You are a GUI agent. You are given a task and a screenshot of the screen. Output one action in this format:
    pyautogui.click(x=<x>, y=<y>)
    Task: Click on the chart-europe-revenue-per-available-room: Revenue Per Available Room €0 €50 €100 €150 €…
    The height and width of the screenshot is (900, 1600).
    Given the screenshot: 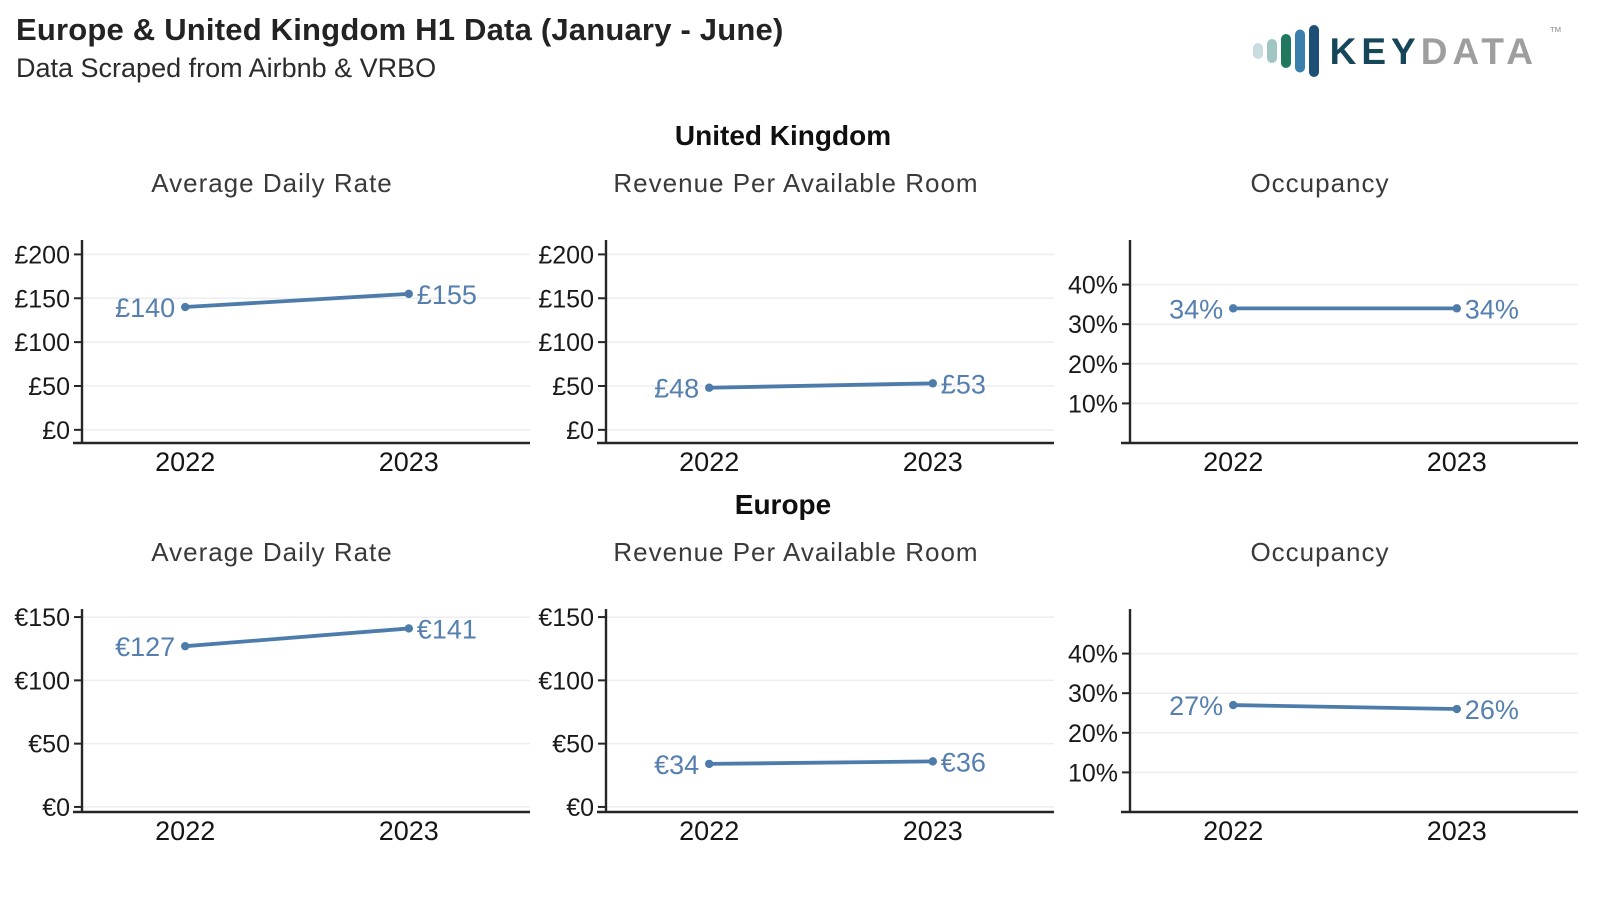 What is the action you would take?
    pyautogui.click(x=796, y=689)
    